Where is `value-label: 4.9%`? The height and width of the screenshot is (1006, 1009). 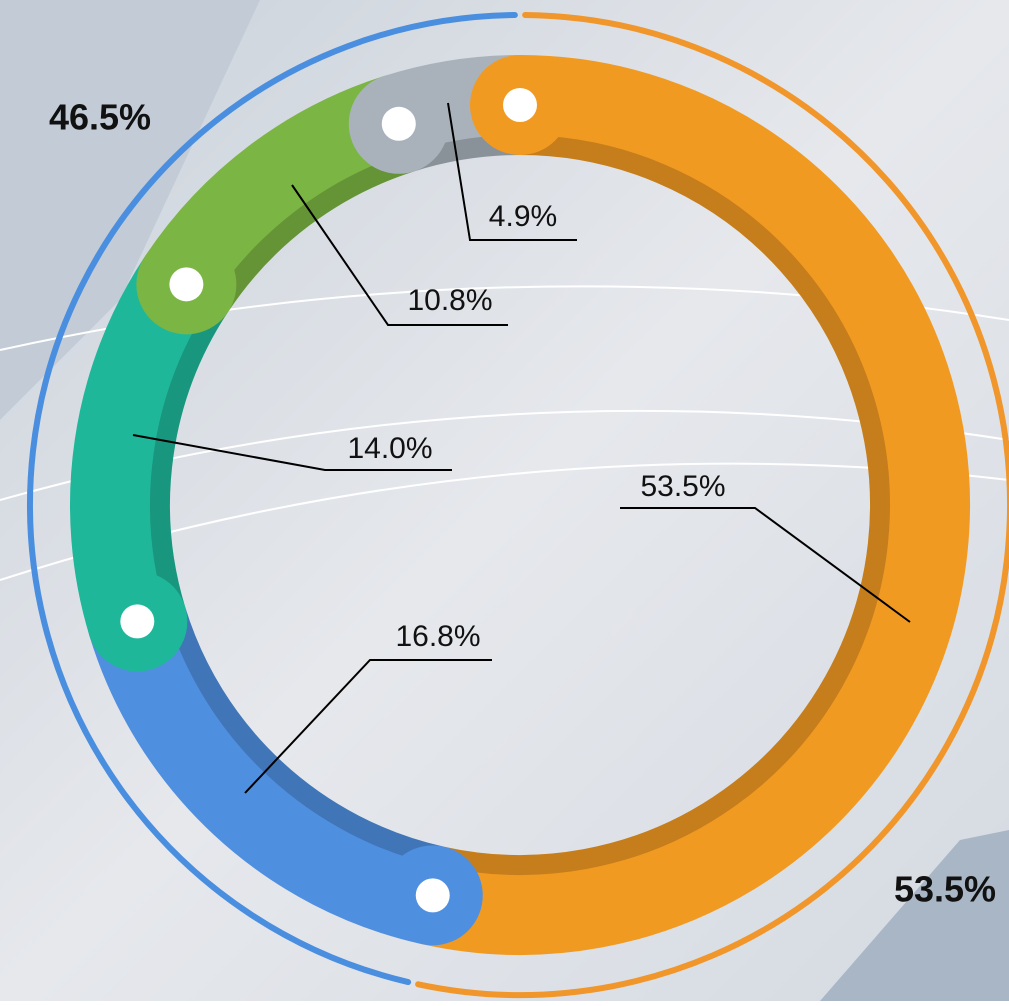 value-label: 4.9% is located at coordinates (523, 216).